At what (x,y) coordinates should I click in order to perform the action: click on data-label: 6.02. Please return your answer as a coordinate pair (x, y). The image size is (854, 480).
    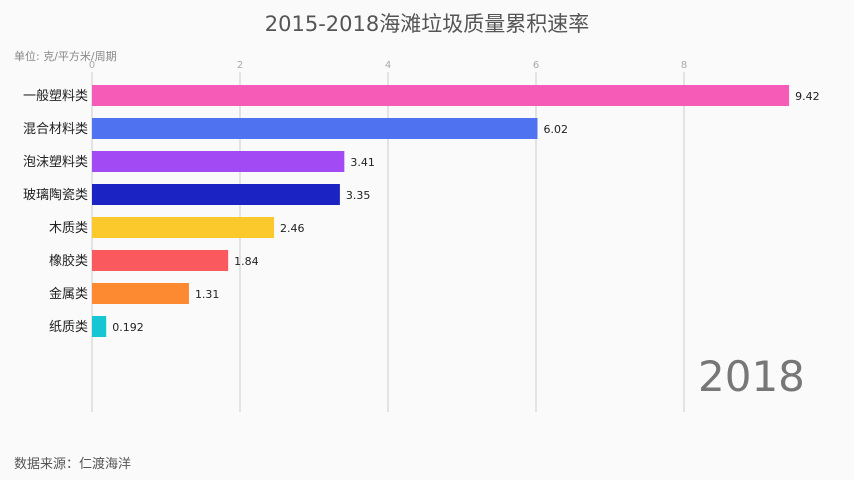
    Looking at the image, I should click on (555, 129).